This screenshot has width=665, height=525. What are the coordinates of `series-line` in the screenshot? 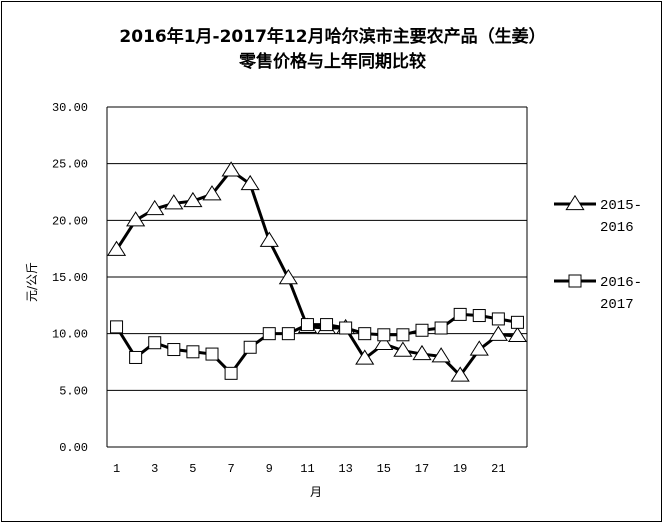 It's located at (316, 343).